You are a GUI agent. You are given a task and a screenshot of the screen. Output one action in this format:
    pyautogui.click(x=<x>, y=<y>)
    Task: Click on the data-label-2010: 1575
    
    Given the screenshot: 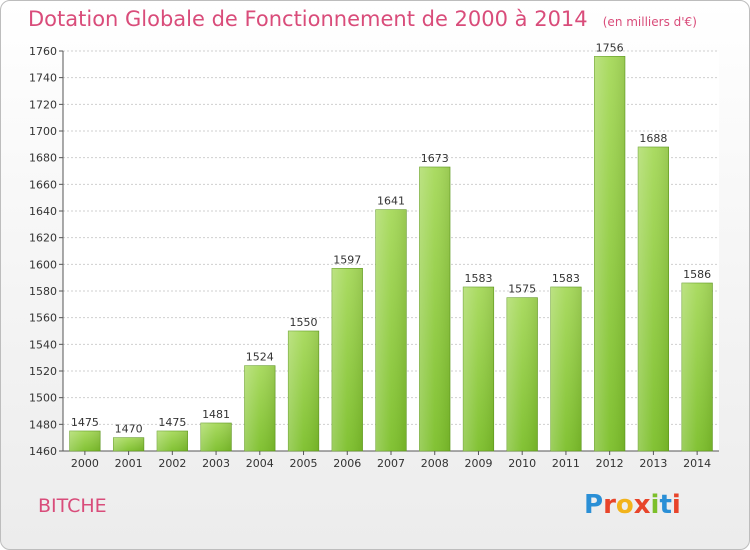 What is the action you would take?
    pyautogui.click(x=522, y=289)
    